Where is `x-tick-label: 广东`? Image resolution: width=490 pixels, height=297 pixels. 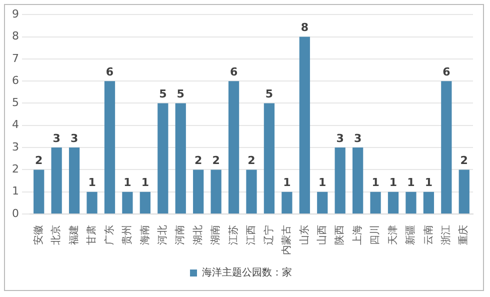 x-tick-label: 广东 is located at coordinates (109, 235).